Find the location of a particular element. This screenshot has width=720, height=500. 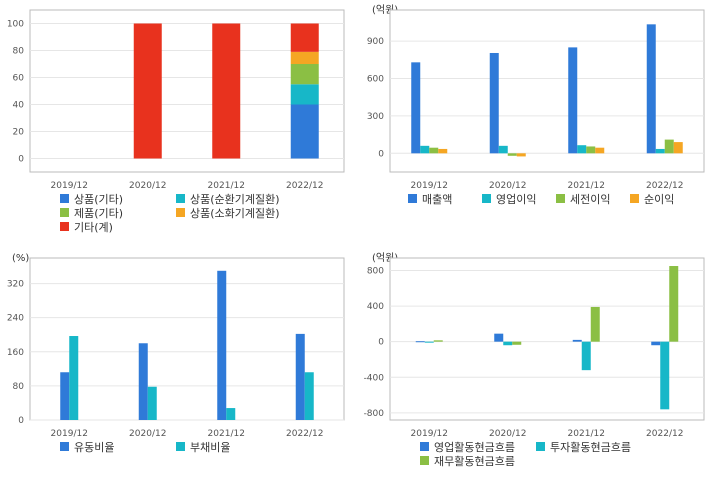

legend-label: 세전이익 is located at coordinates (590, 199).